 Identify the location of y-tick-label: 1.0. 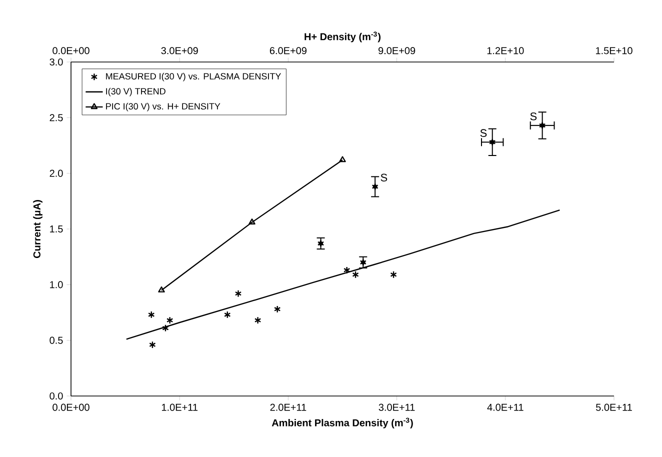
(56, 284).